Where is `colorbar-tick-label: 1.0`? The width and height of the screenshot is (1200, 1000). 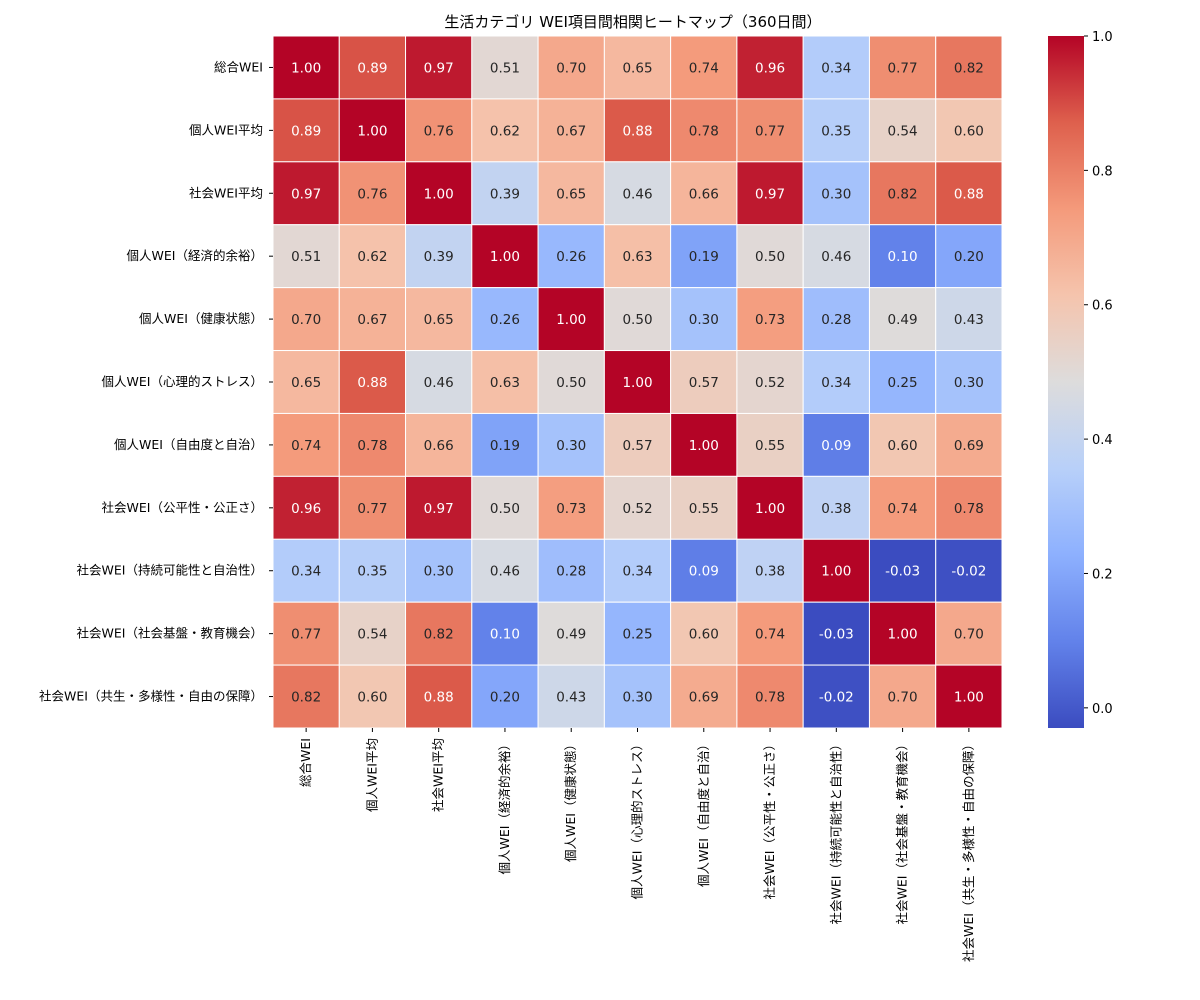 colorbar-tick-label: 1.0 is located at coordinates (1102, 37).